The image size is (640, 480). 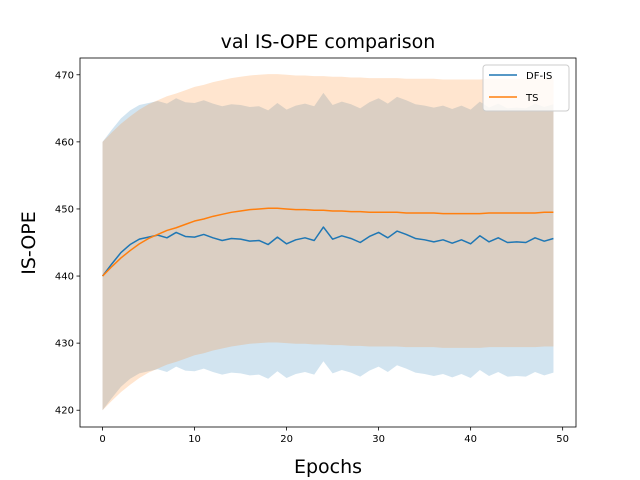 What do you see at coordinates (64, 75) in the screenshot?
I see `y-tick-label: 470` at bounding box center [64, 75].